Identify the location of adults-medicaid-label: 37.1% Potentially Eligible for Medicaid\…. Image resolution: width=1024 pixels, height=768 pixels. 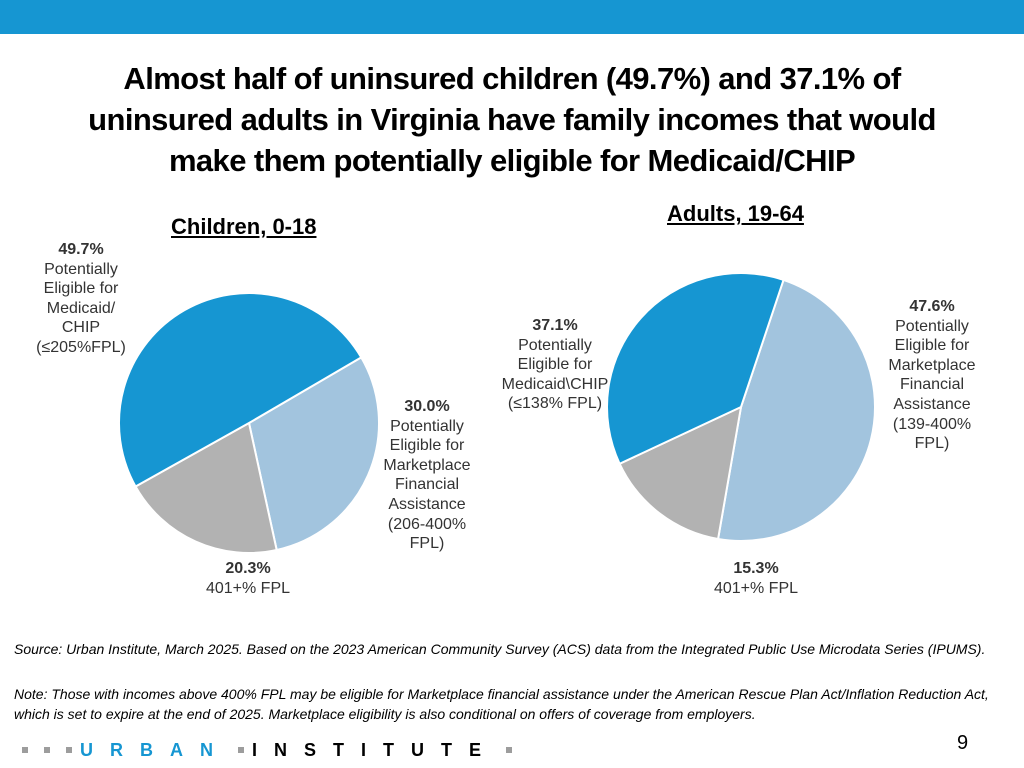
(555, 365).